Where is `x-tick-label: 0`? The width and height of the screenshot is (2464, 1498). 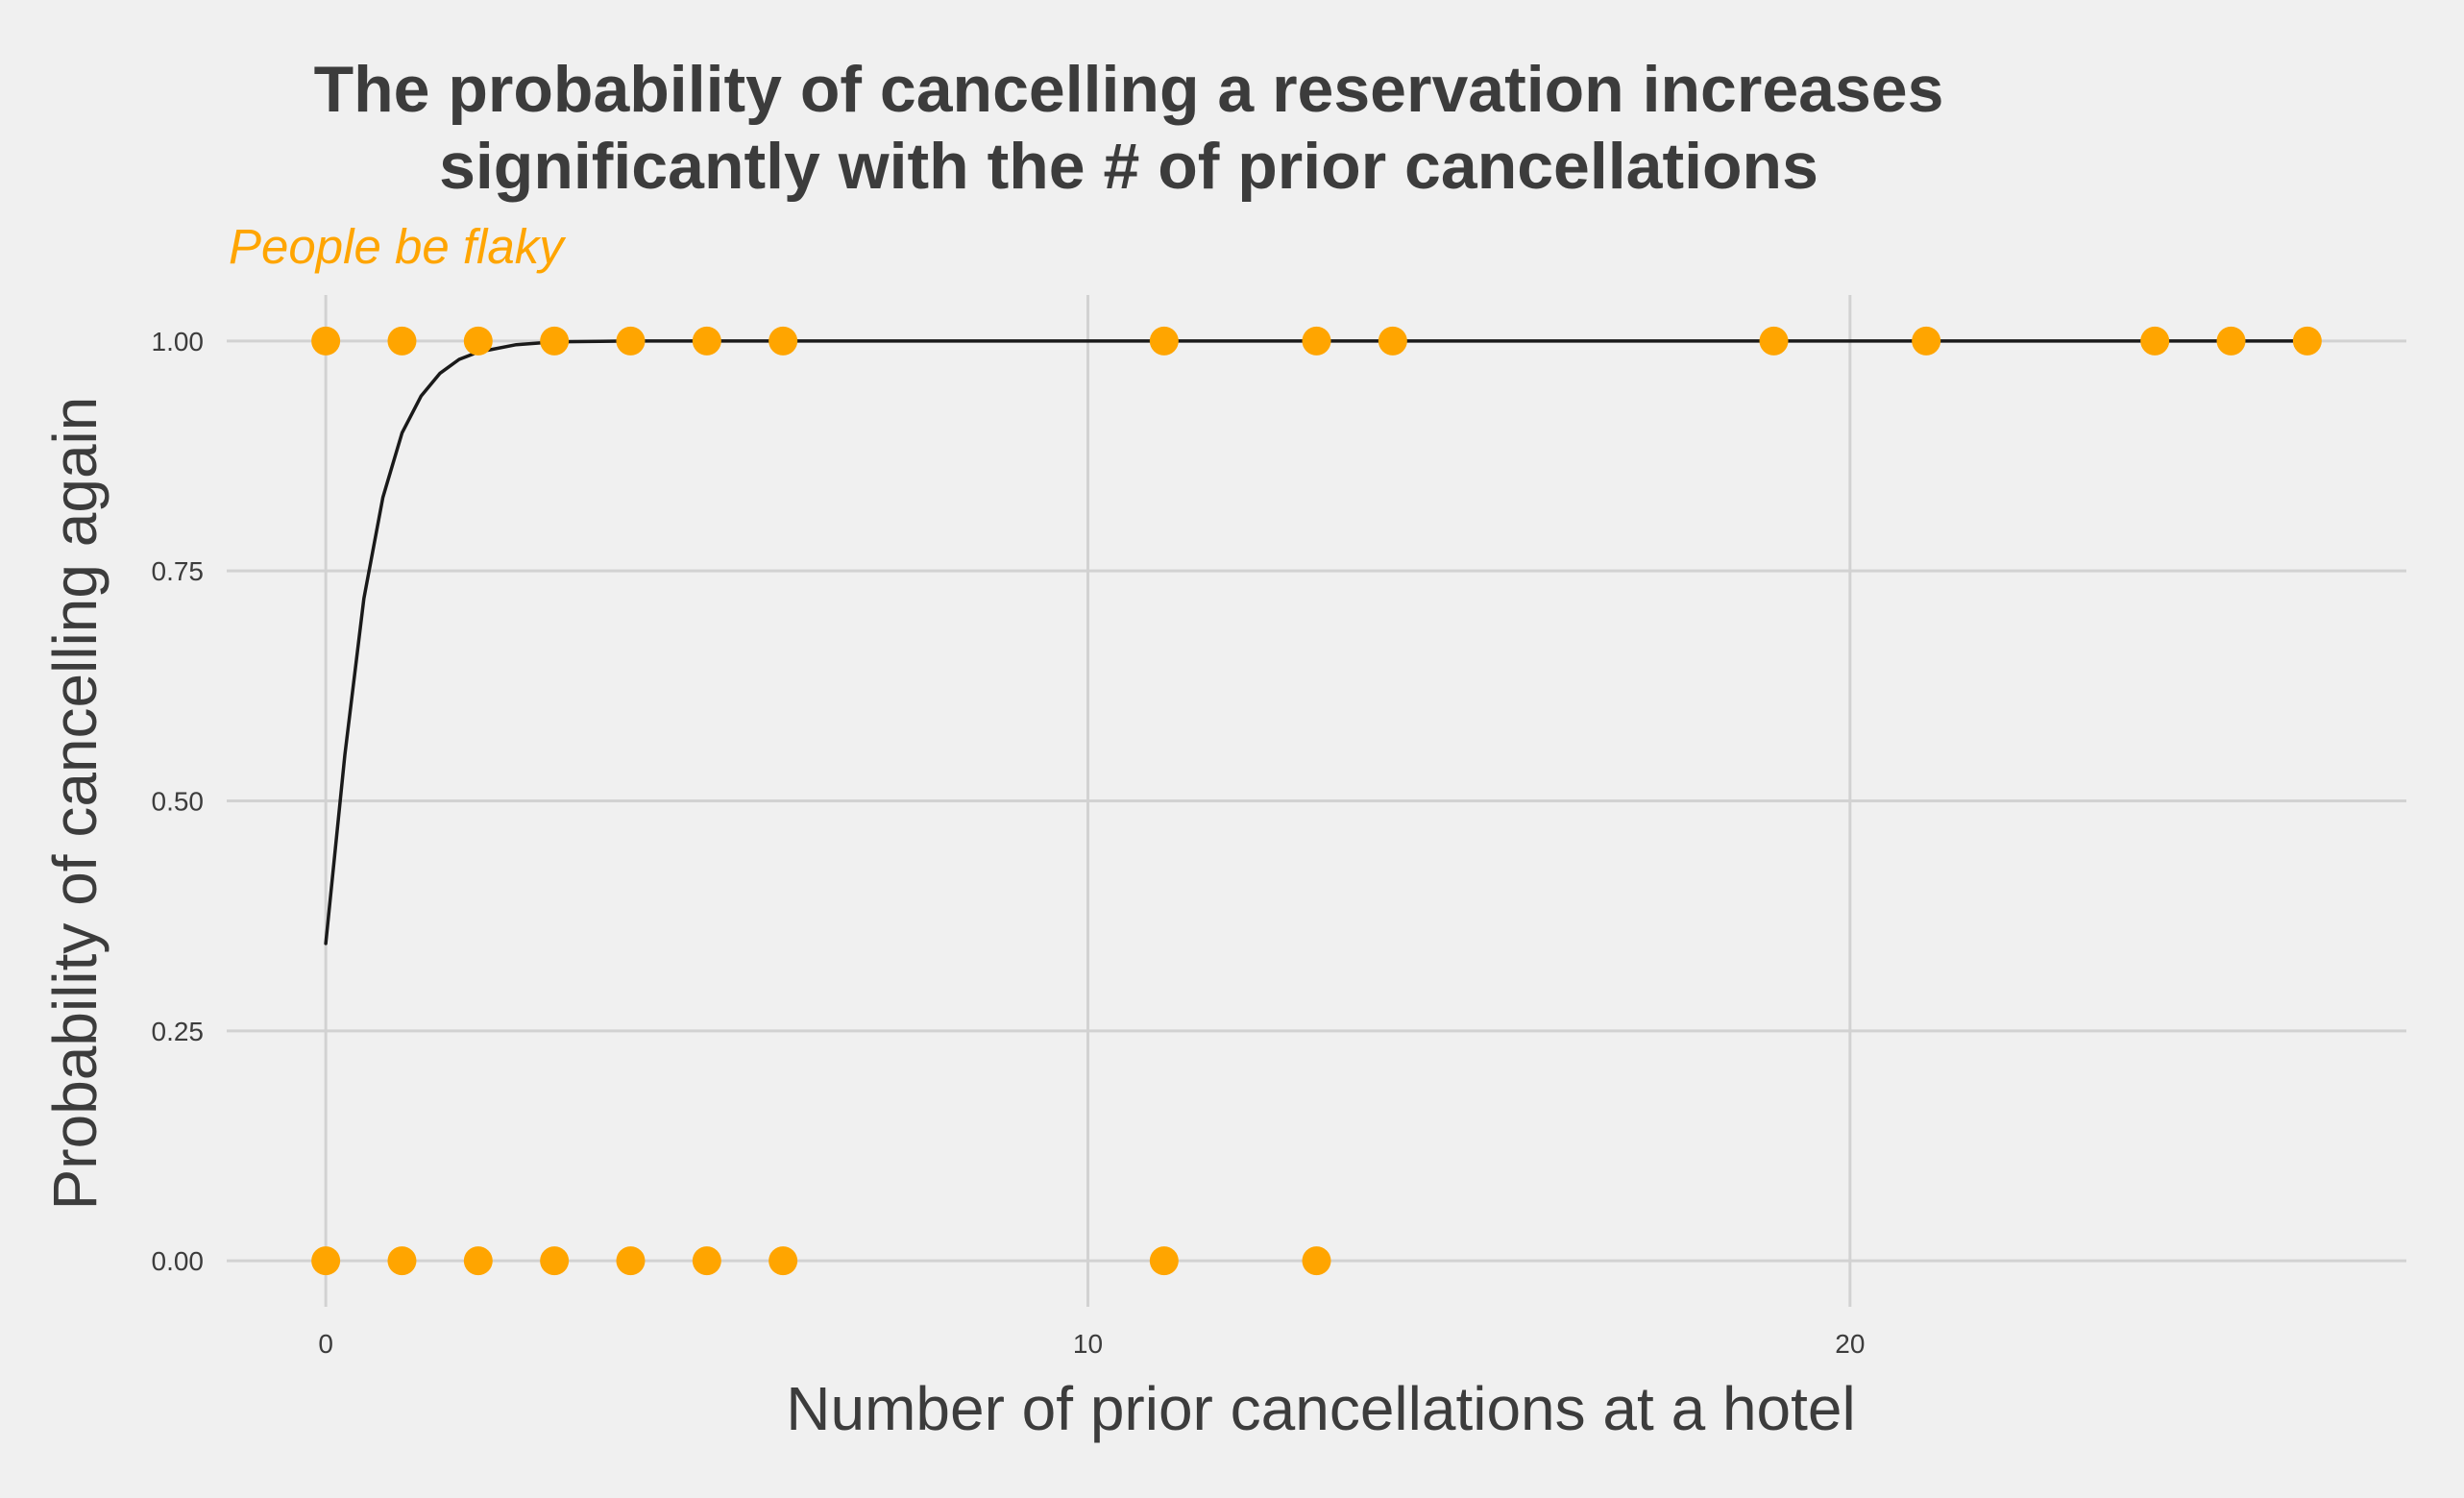 x-tick-label: 0 is located at coordinates (325, 1344).